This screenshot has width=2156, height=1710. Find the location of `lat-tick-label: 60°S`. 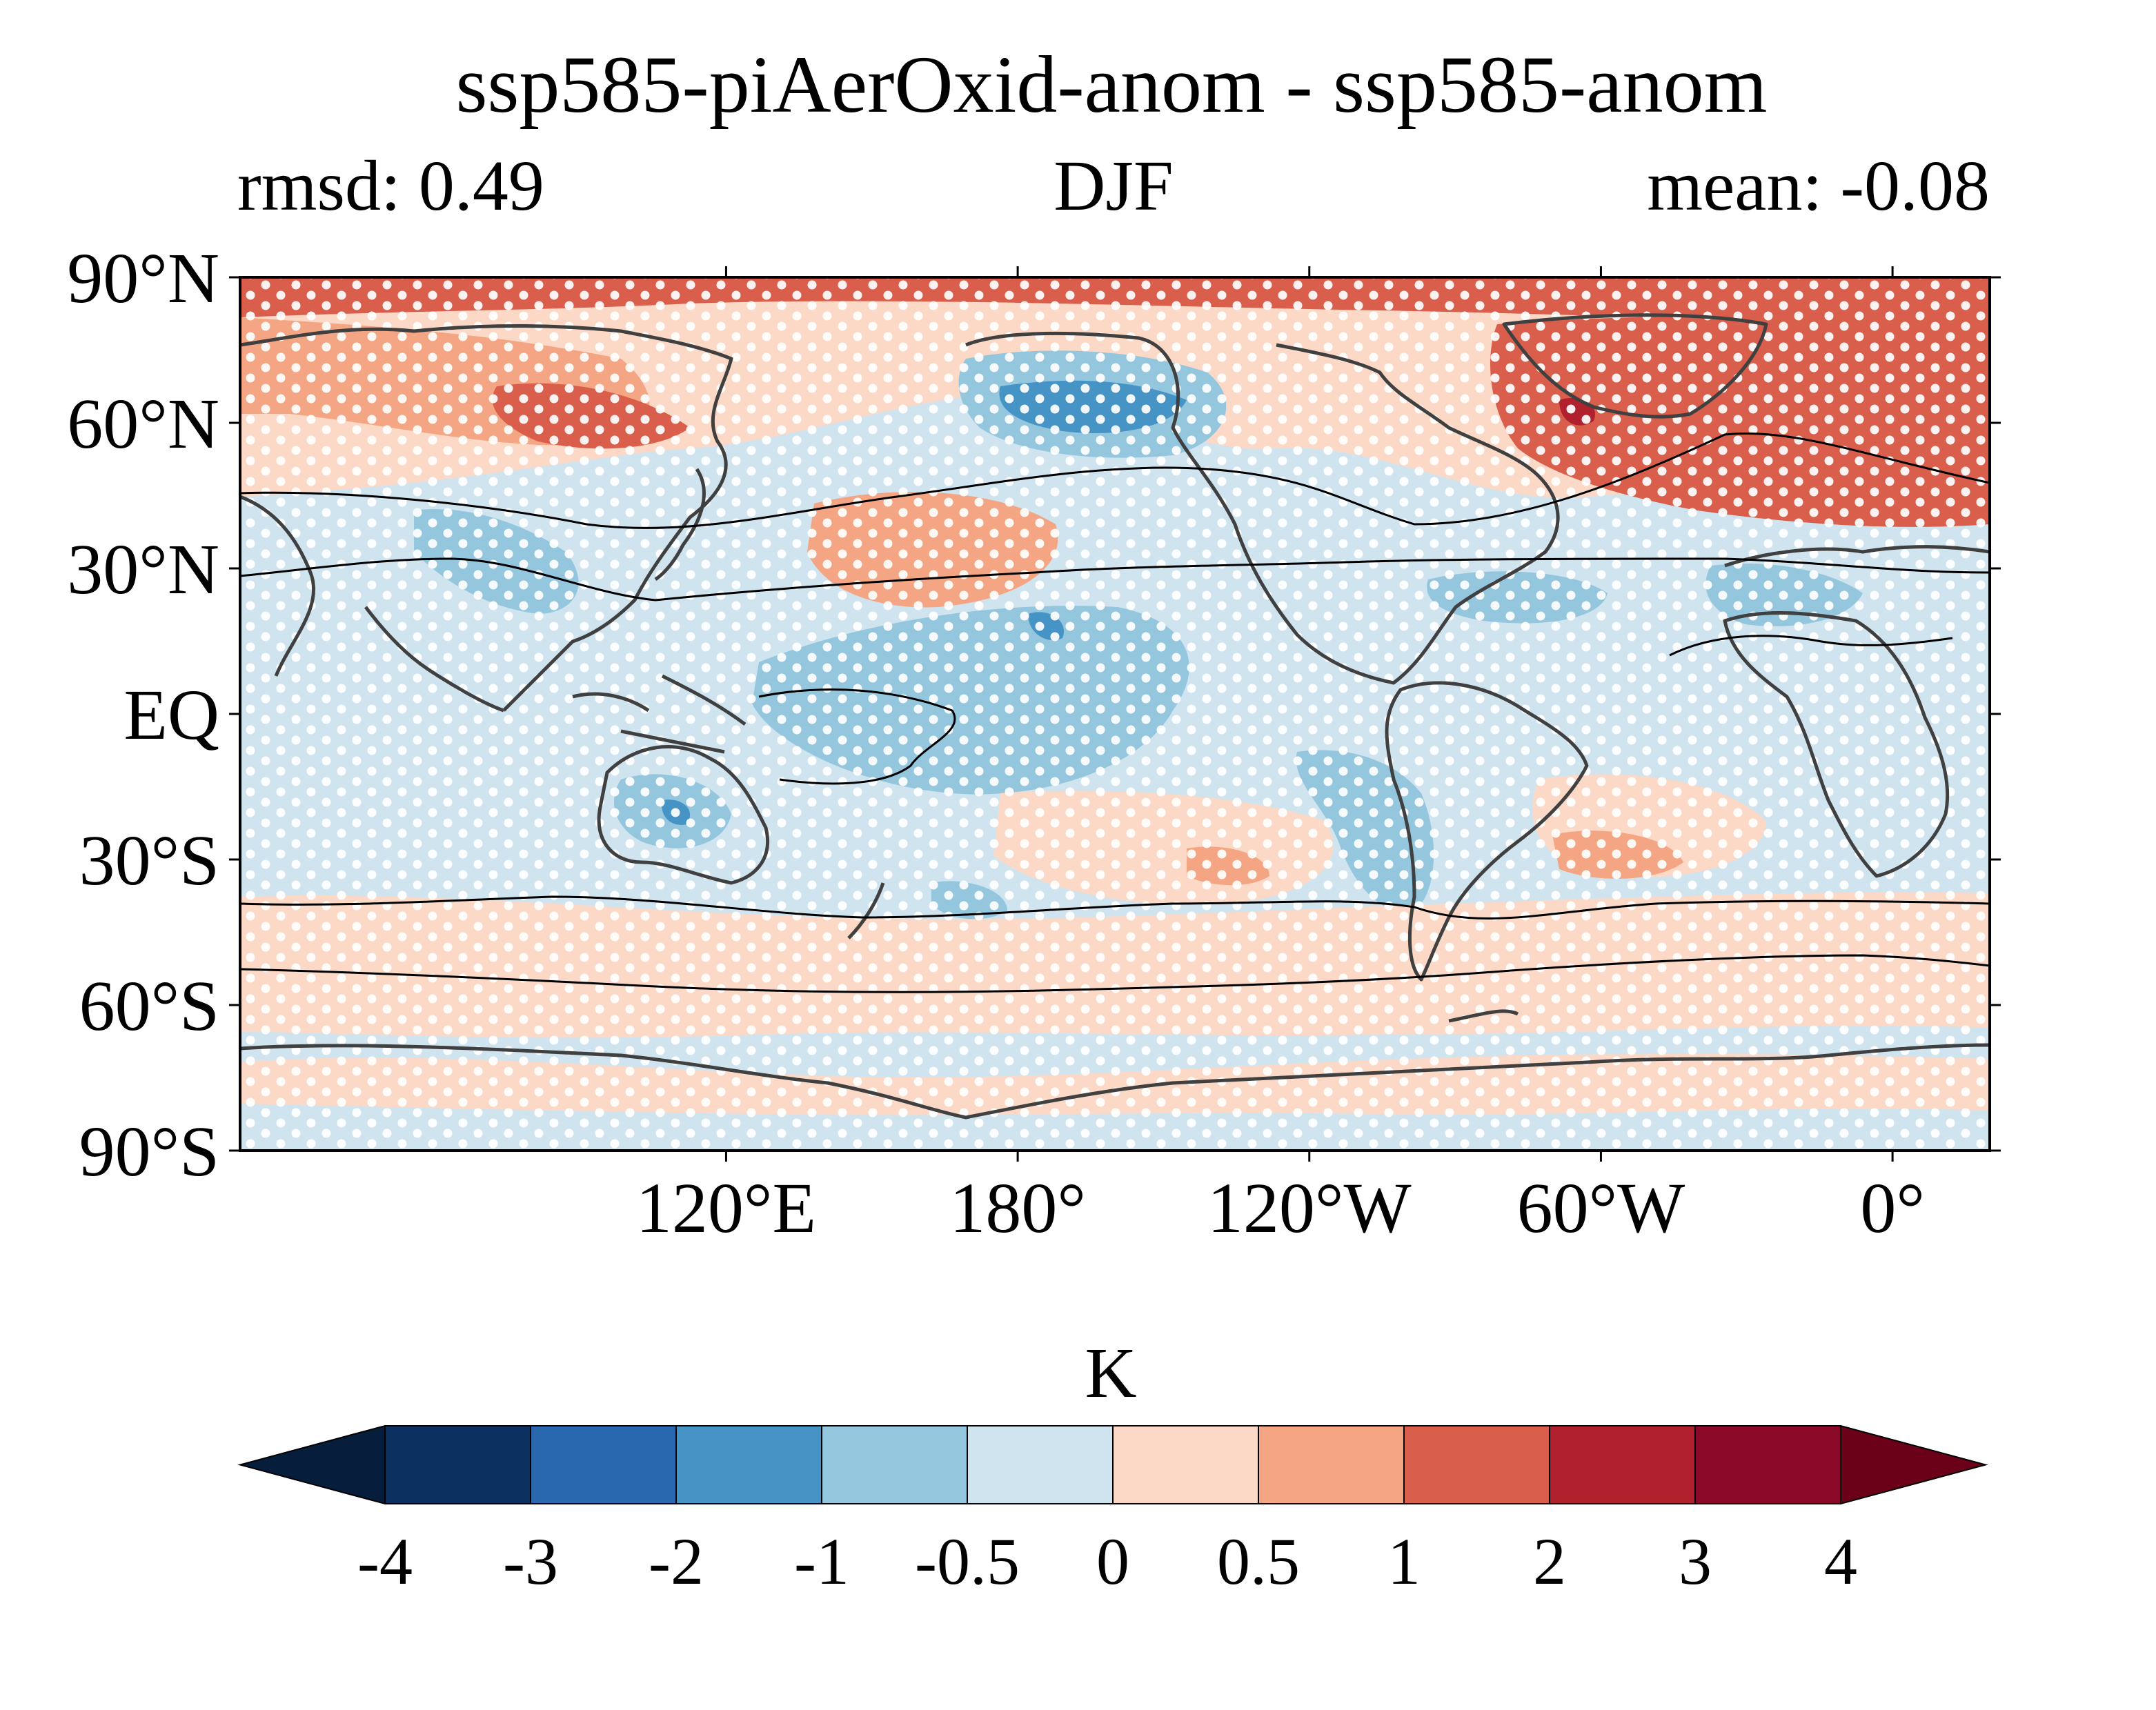

lat-tick-label: 60°S is located at coordinates (149, 1006).